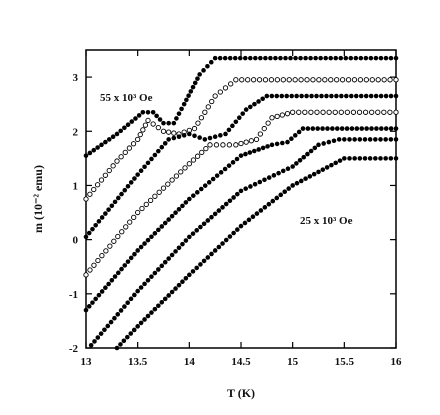  I want to click on x-tick-label: 15.5, so click(345, 362).